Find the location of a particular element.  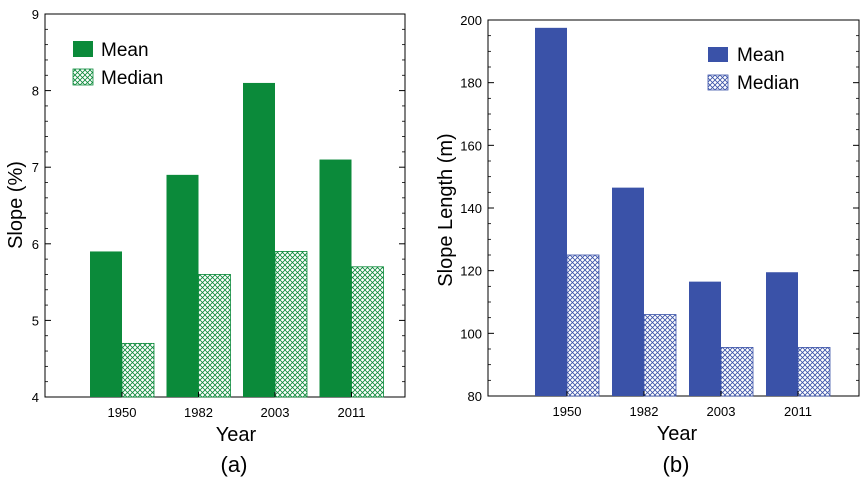

chart-a-y-axis-title: Slope (%) is located at coordinates (16, 205).